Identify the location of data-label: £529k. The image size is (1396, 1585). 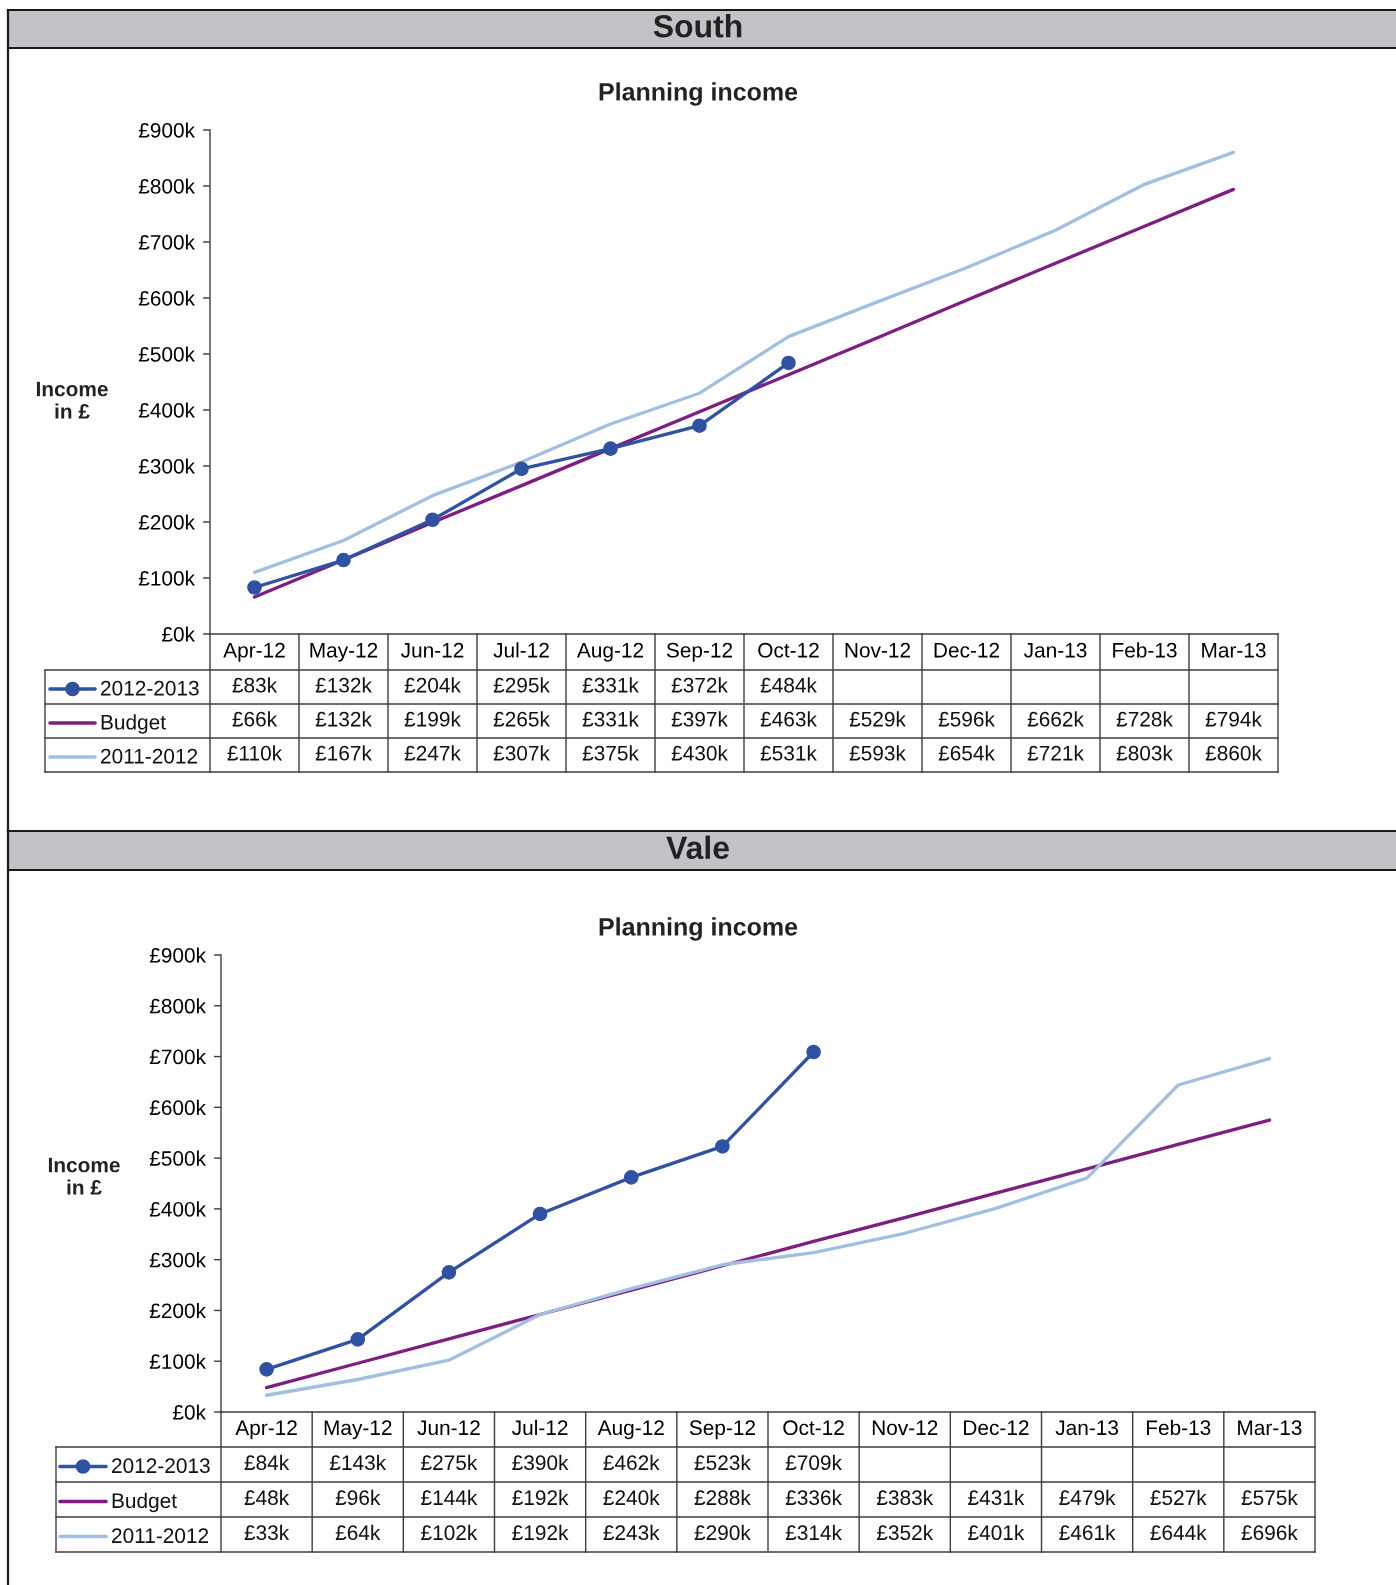
(877, 719).